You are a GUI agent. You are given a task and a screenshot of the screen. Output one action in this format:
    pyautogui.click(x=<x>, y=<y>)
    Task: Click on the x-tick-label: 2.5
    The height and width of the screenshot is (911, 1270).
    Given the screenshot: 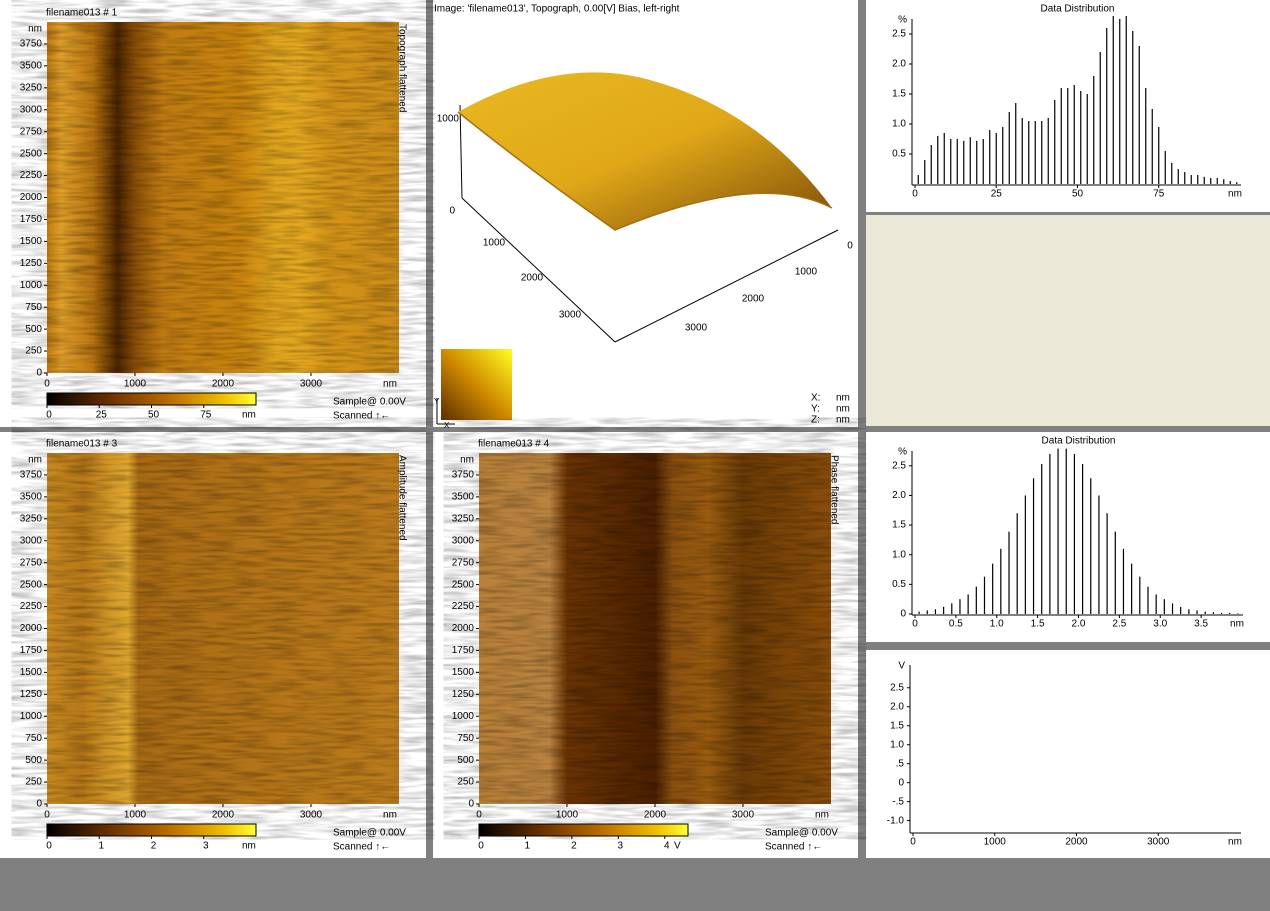 What is the action you would take?
    pyautogui.click(x=1119, y=624)
    